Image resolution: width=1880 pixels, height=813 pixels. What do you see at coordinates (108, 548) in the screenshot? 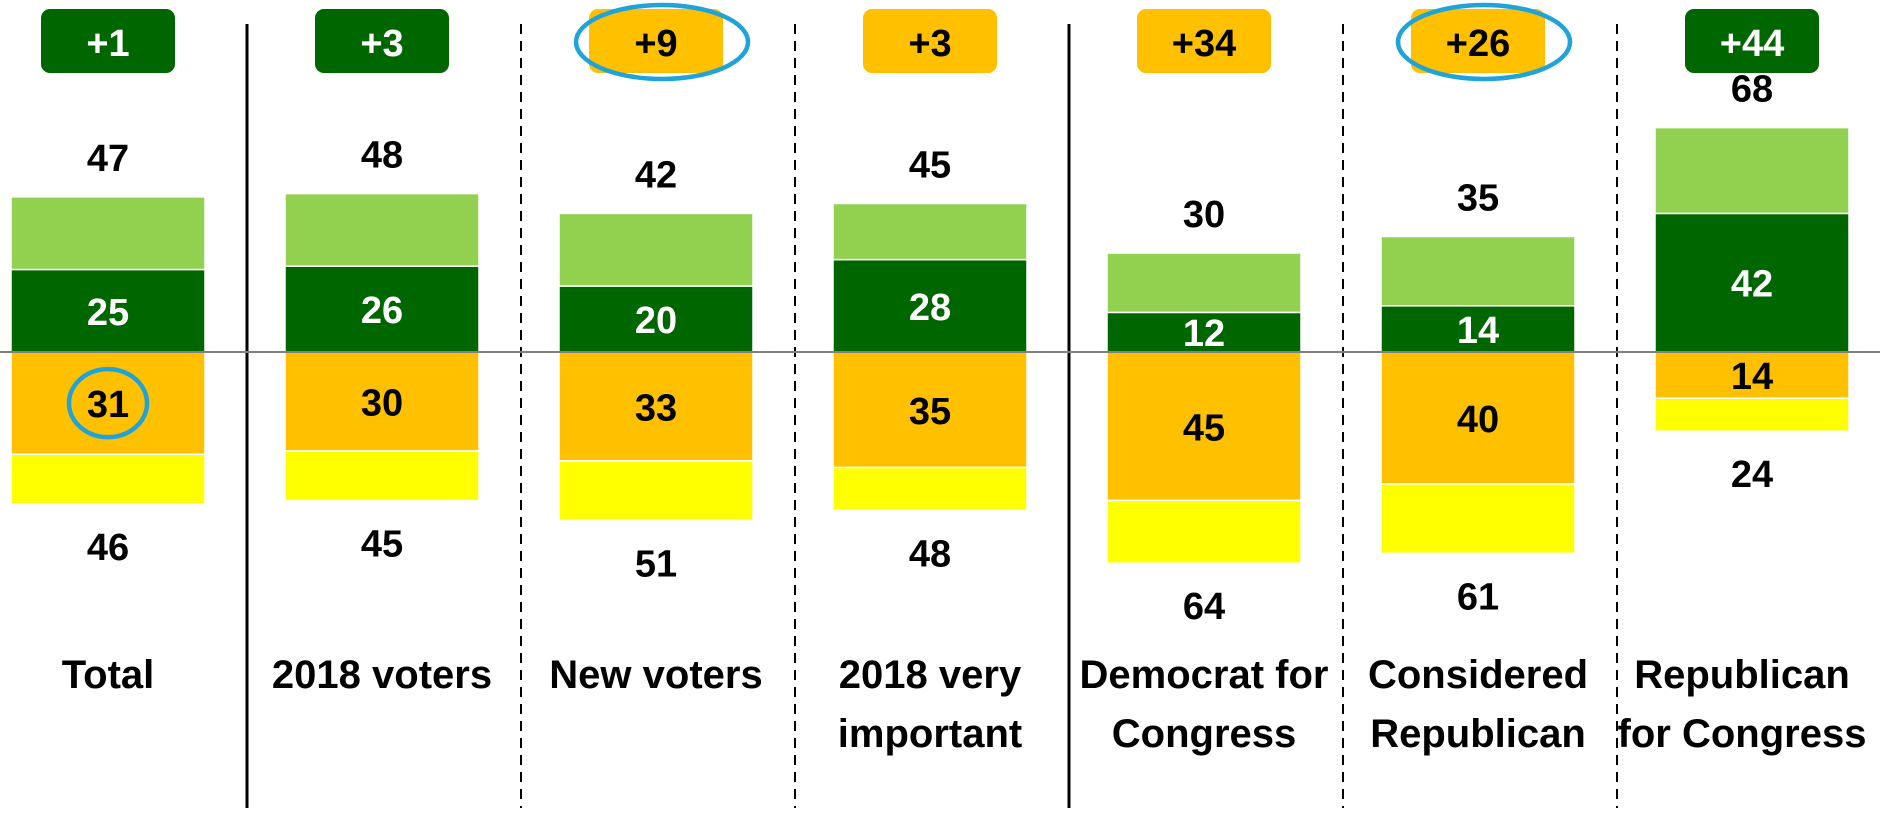
I see `negative-total-label: 46` at bounding box center [108, 548].